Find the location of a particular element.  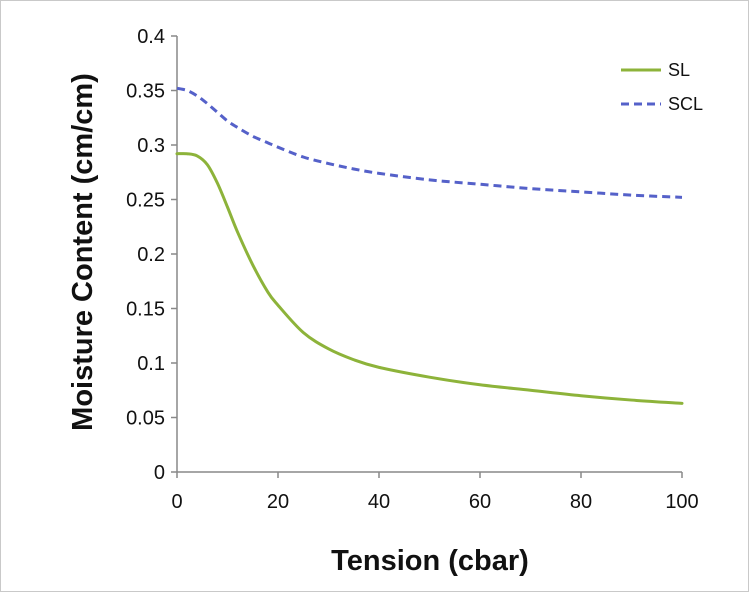

y-tick-label: 0.25 is located at coordinates (145, 201).